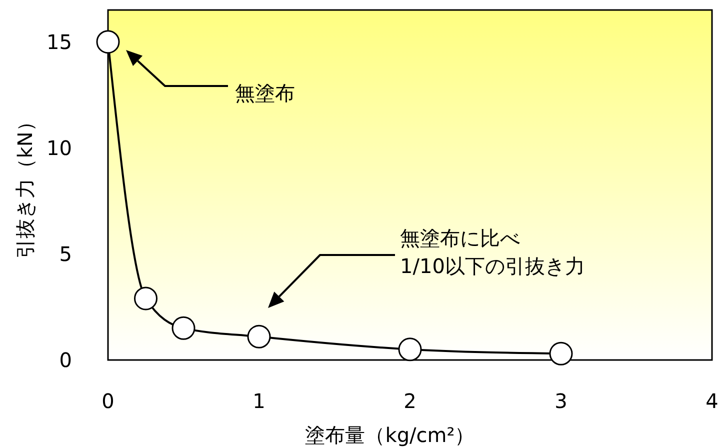  Describe the element at coordinates (108, 401) in the screenshot. I see `x-tick-label: 0` at that location.